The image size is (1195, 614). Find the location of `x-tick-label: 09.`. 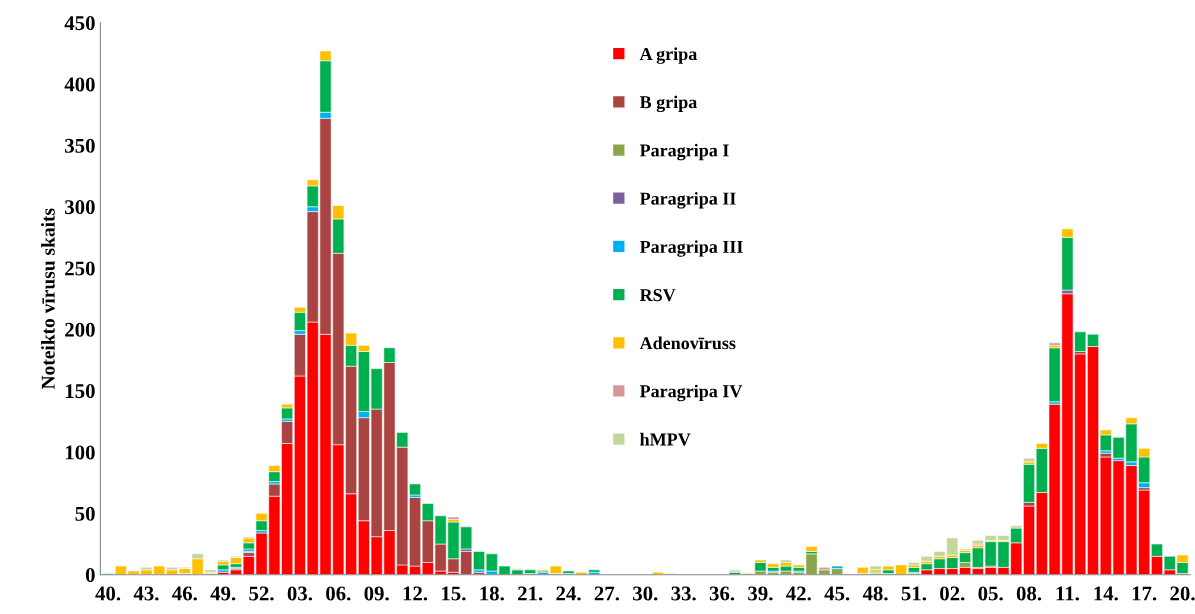

x-tick-label: 09. is located at coordinates (376, 593).